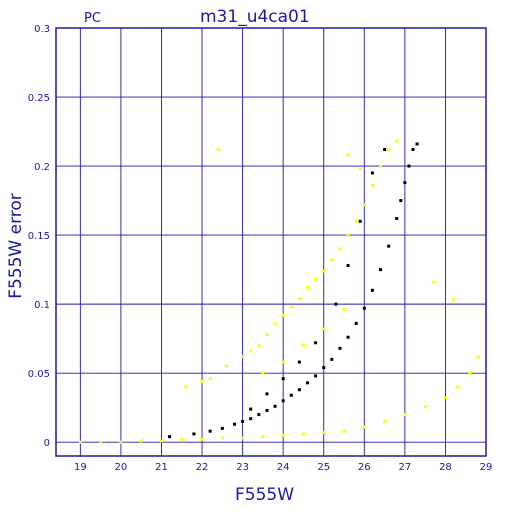 The image size is (512, 512). I want to click on x-tick-label: 19, so click(80, 467).